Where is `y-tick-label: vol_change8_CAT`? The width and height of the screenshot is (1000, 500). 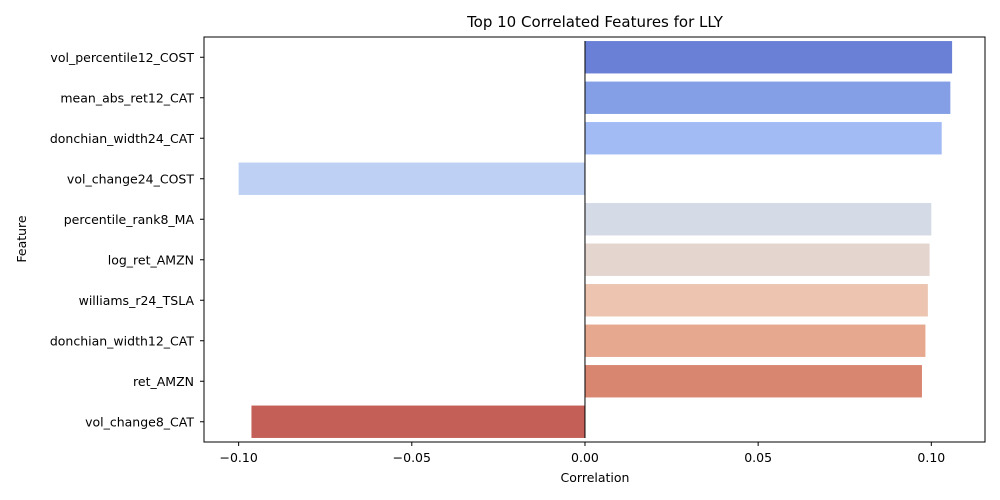 y-tick-label: vol_change8_CAT is located at coordinates (139, 421).